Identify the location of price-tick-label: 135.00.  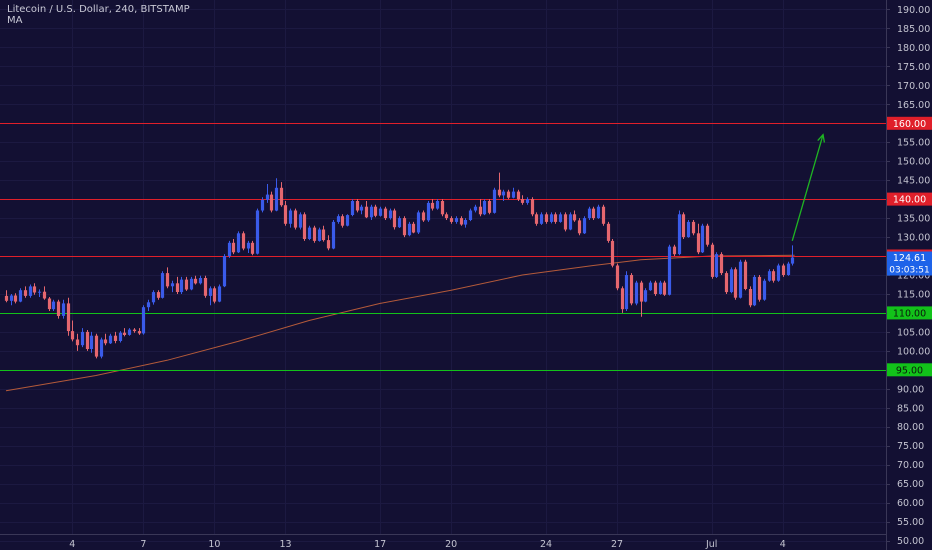
(913, 219).